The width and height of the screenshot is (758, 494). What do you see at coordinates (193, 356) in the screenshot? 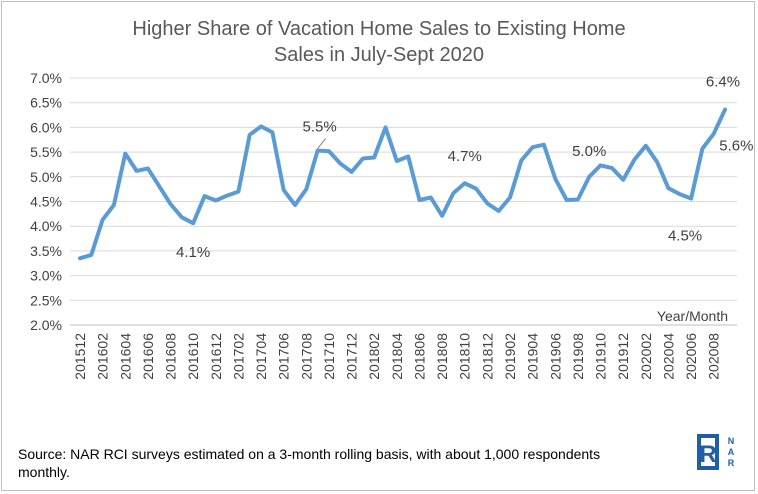
I see `x-tick-label: 201610` at bounding box center [193, 356].